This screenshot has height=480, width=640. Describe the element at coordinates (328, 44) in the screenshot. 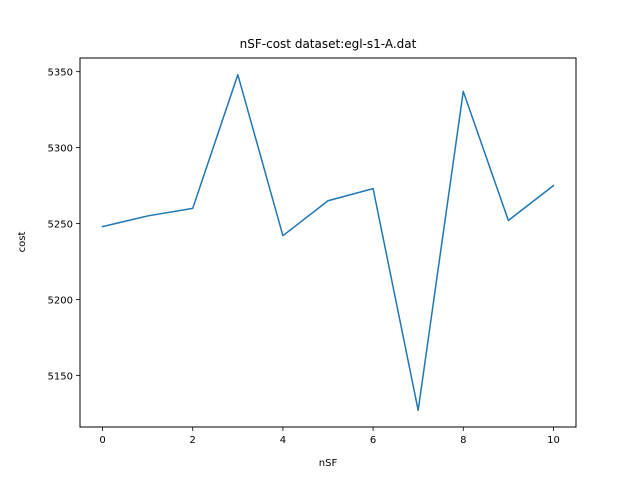

I see `chart-title: nSF-cost dataset:egl-s1-A.dat` at that location.